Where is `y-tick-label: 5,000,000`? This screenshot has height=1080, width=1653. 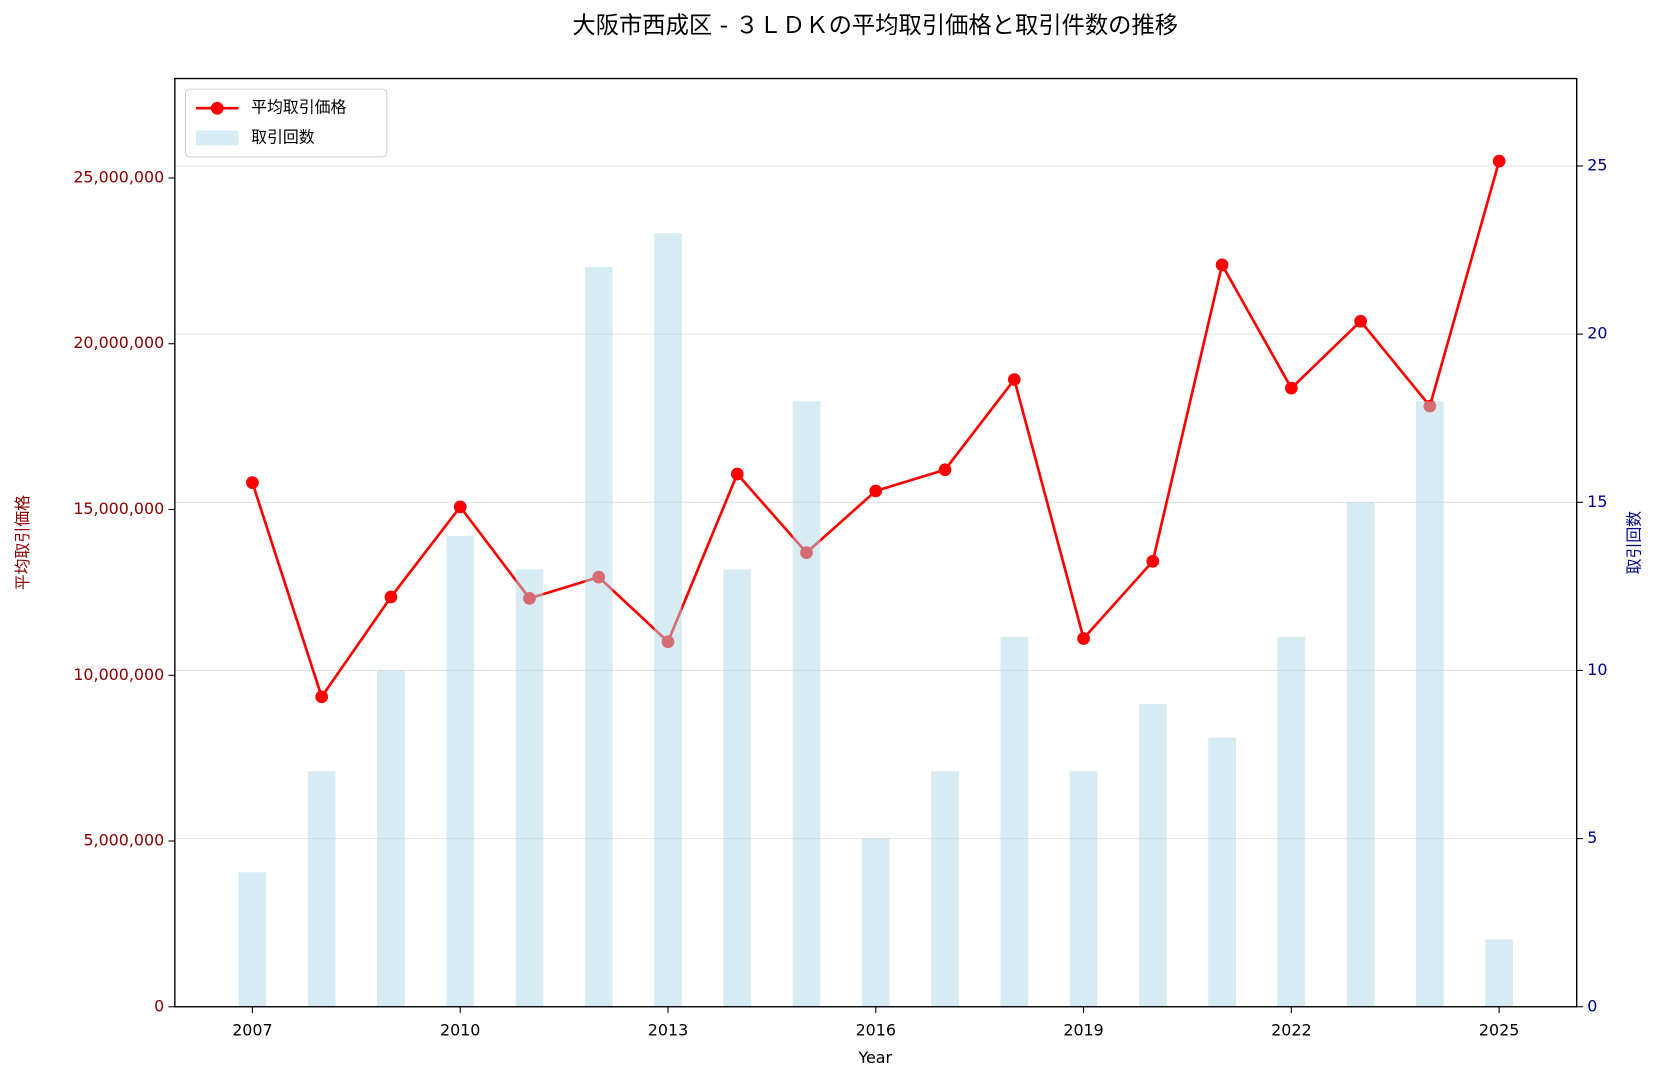 y-tick-label: 5,000,000 is located at coordinates (123, 840).